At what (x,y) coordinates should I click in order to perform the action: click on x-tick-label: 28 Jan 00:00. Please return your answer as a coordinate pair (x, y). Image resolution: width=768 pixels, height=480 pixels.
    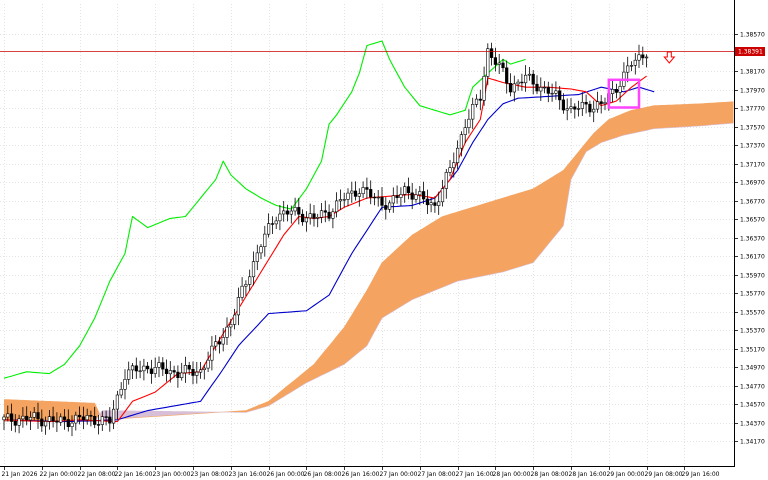
    Looking at the image, I should click on (512, 474).